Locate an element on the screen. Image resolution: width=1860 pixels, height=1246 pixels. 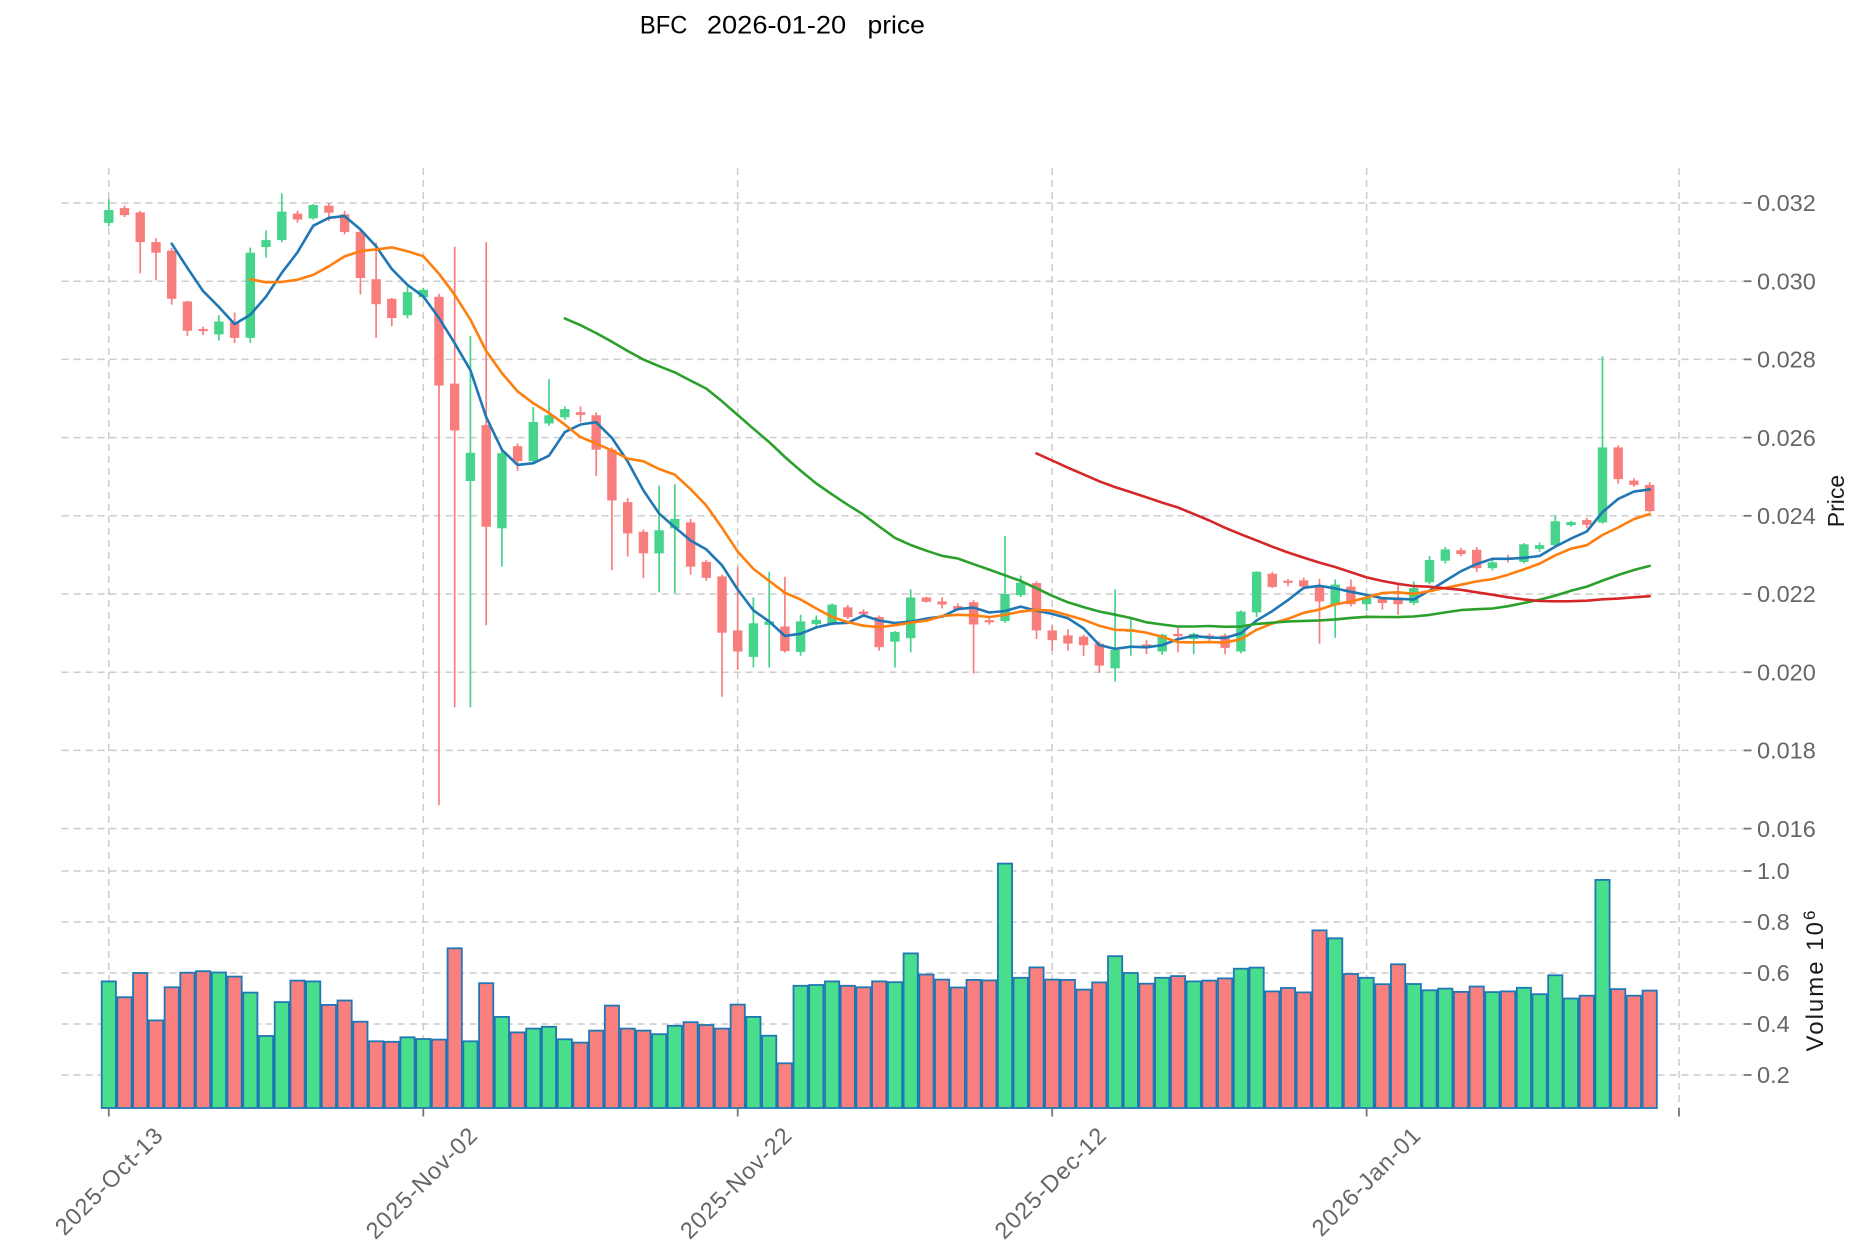
svg-text: 0.030 is located at coordinates (1786, 281).